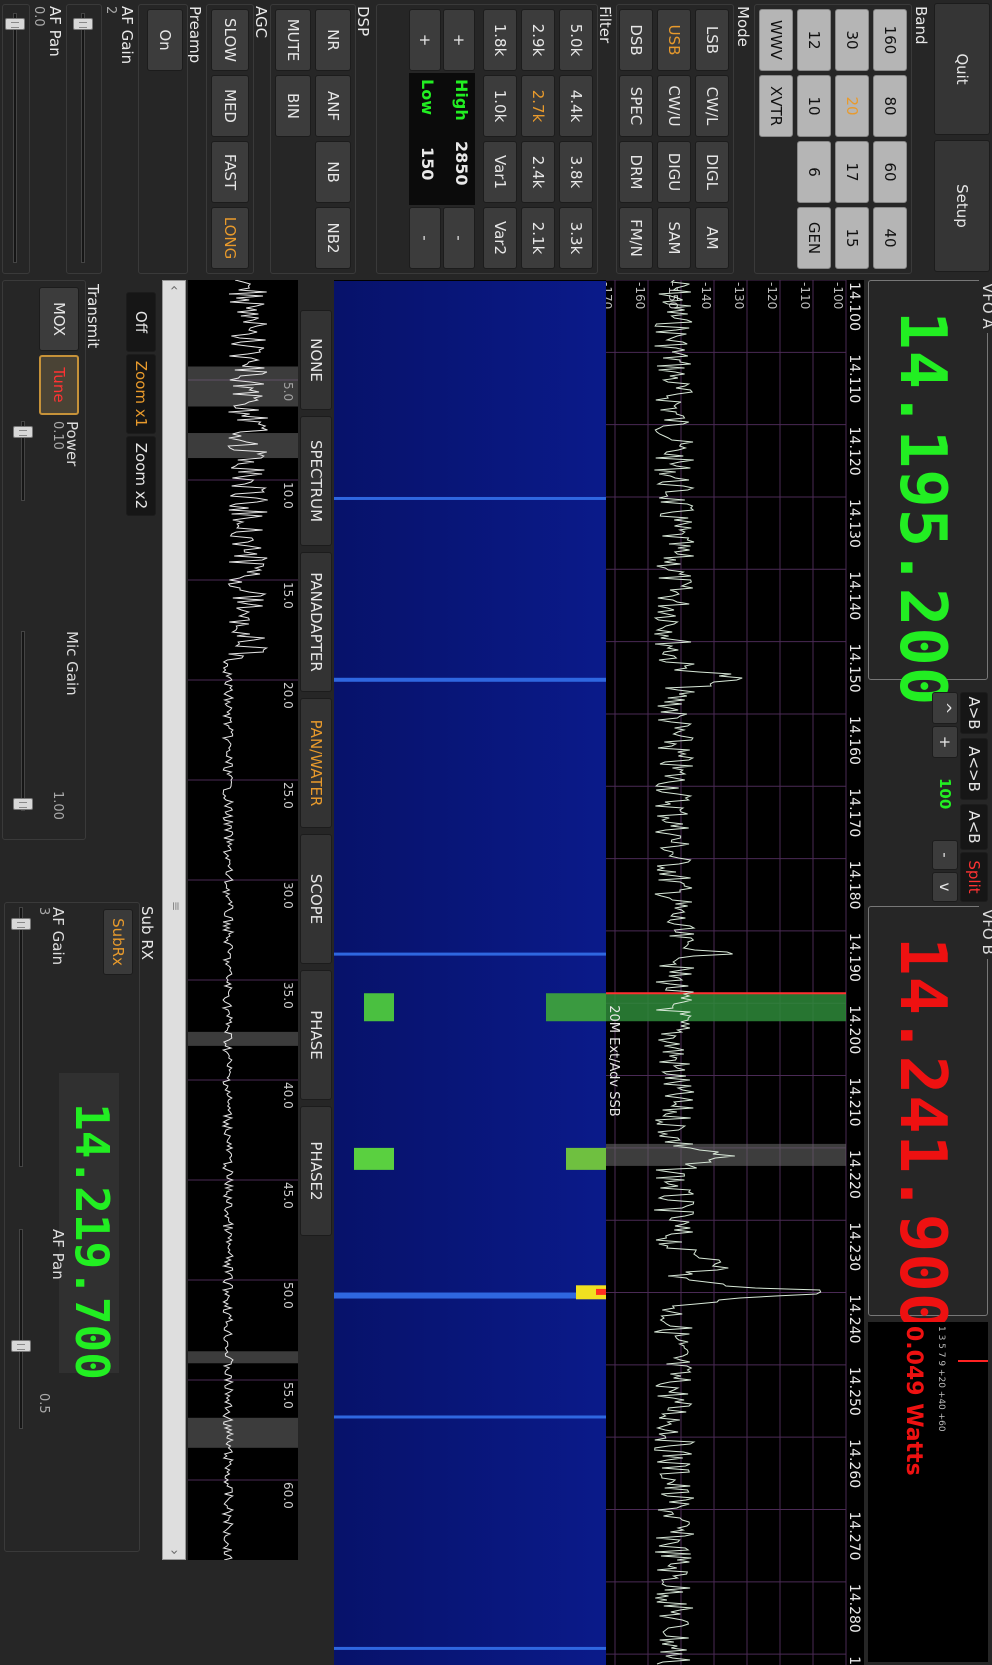 This screenshot has width=992, height=1665. What do you see at coordinates (712, 40) in the screenshot?
I see `mode-lsb-button: LSB` at bounding box center [712, 40].